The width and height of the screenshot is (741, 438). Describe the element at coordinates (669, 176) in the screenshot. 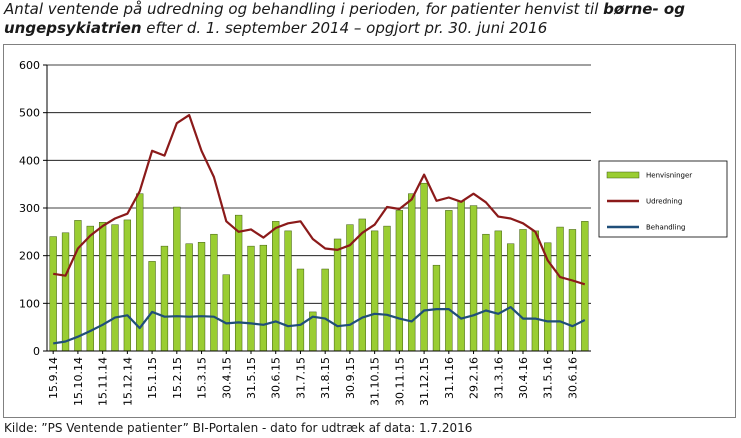

I see `legend-label-henvisninger: Henvisninger` at that location.